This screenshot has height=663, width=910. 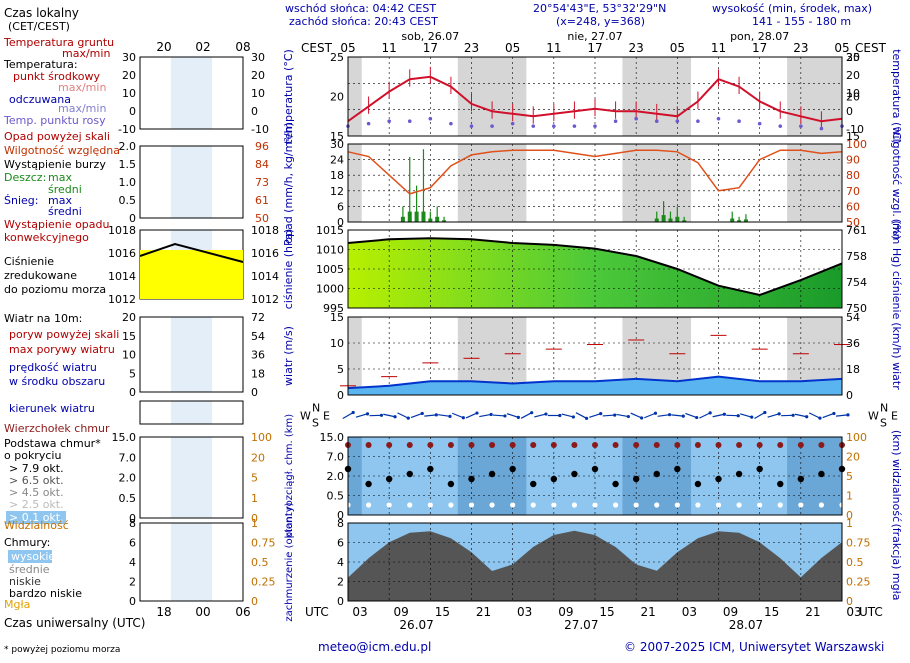 What do you see at coordinates (330, 230) in the screenshot?
I see `tick-label: 1015` at bounding box center [330, 230].